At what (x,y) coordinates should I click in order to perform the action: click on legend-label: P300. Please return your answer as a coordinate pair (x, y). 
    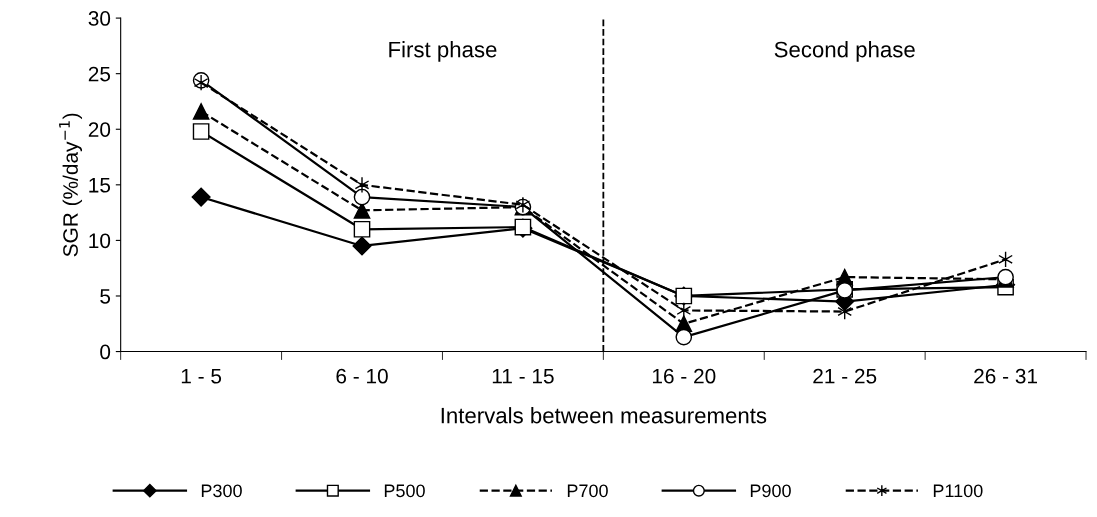
    Looking at the image, I should click on (221, 491).